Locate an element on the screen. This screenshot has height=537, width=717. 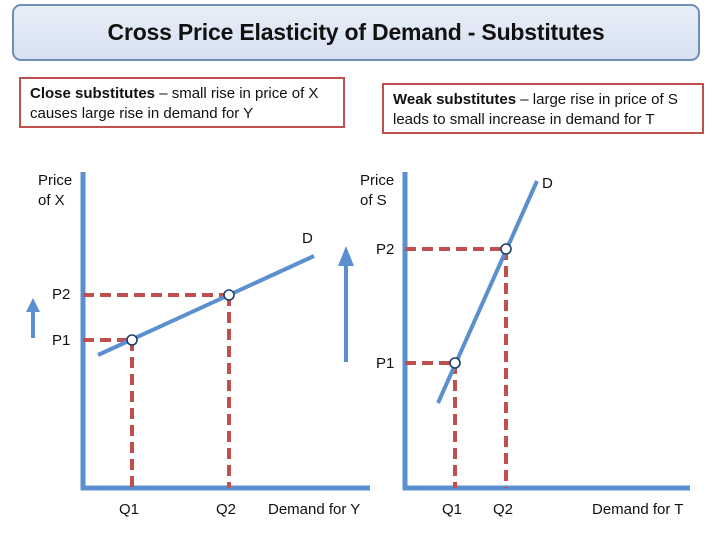
right-p1-label: P1 is located at coordinates (385, 363).